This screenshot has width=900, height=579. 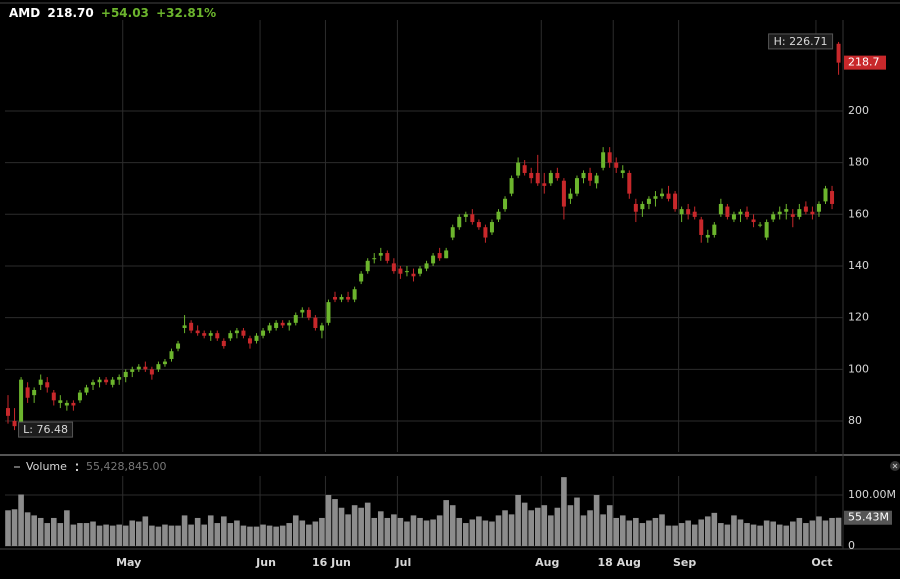 What do you see at coordinates (872, 494) in the screenshot?
I see `y-tick-label: 100.00M` at bounding box center [872, 494].